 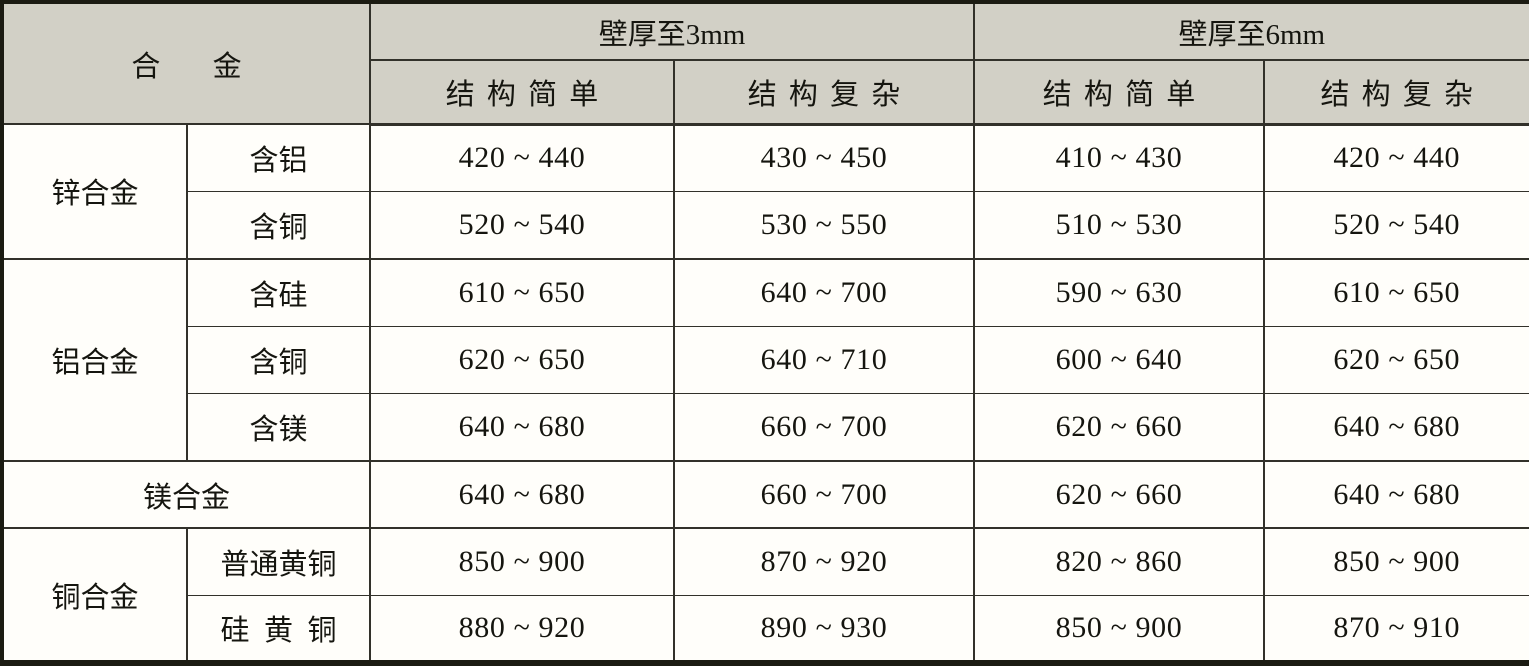 I want to click on subheader-simple-structure-6mm: 结构简单, so click(x=1119, y=92).